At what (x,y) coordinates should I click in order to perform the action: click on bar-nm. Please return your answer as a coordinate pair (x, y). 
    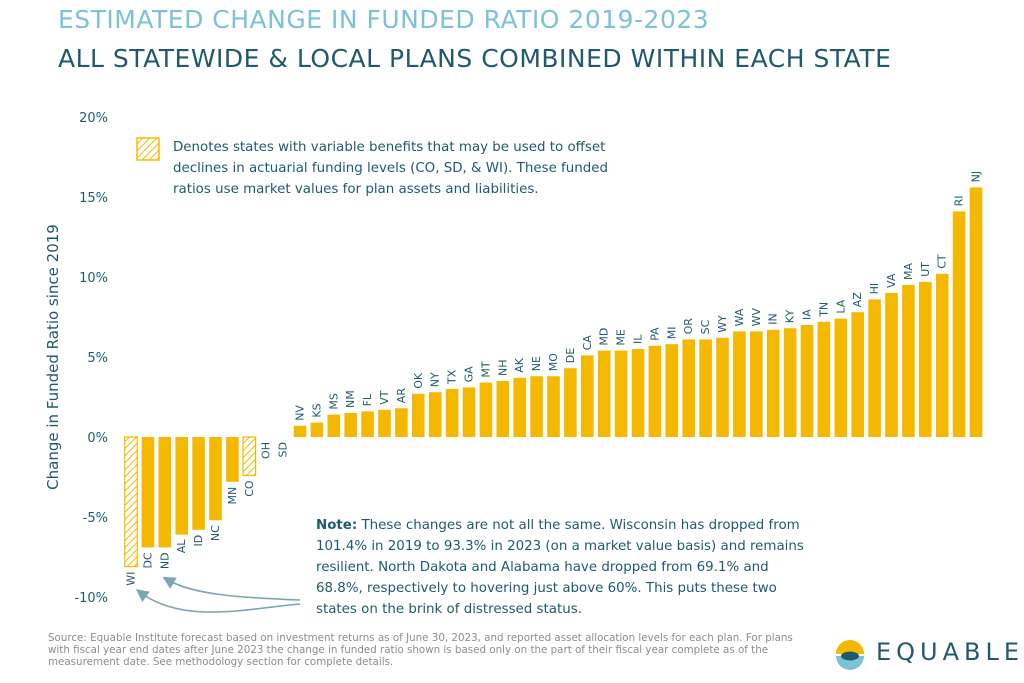
    Looking at the image, I should click on (350, 425).